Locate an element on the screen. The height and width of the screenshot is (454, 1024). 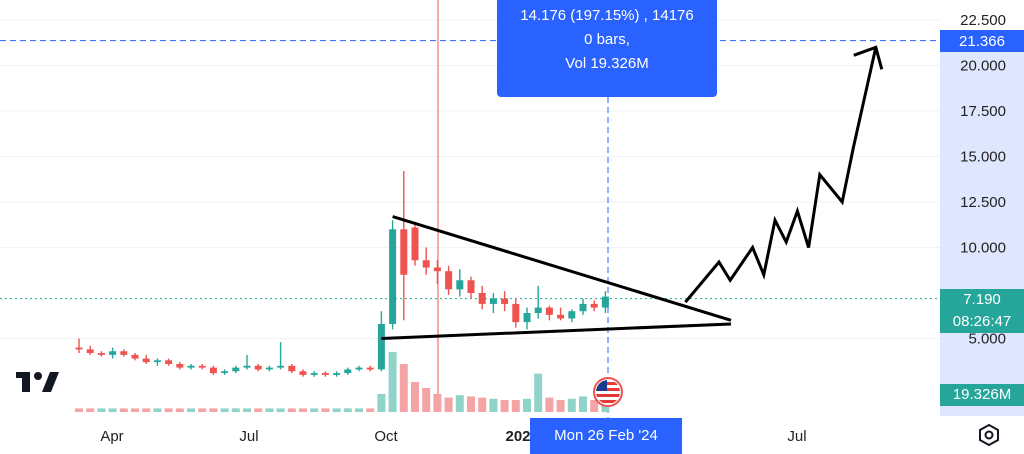
x-tick-label-3: 202 is located at coordinates (517, 436).